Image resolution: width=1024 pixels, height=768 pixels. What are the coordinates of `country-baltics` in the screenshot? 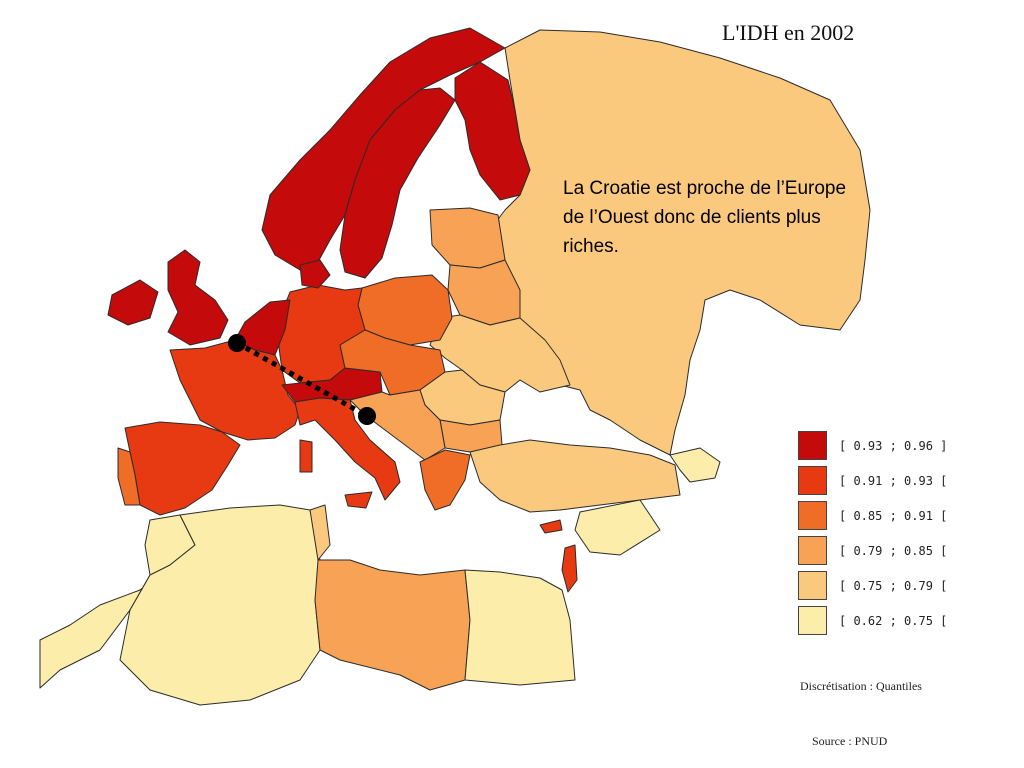 It's located at (467, 238).